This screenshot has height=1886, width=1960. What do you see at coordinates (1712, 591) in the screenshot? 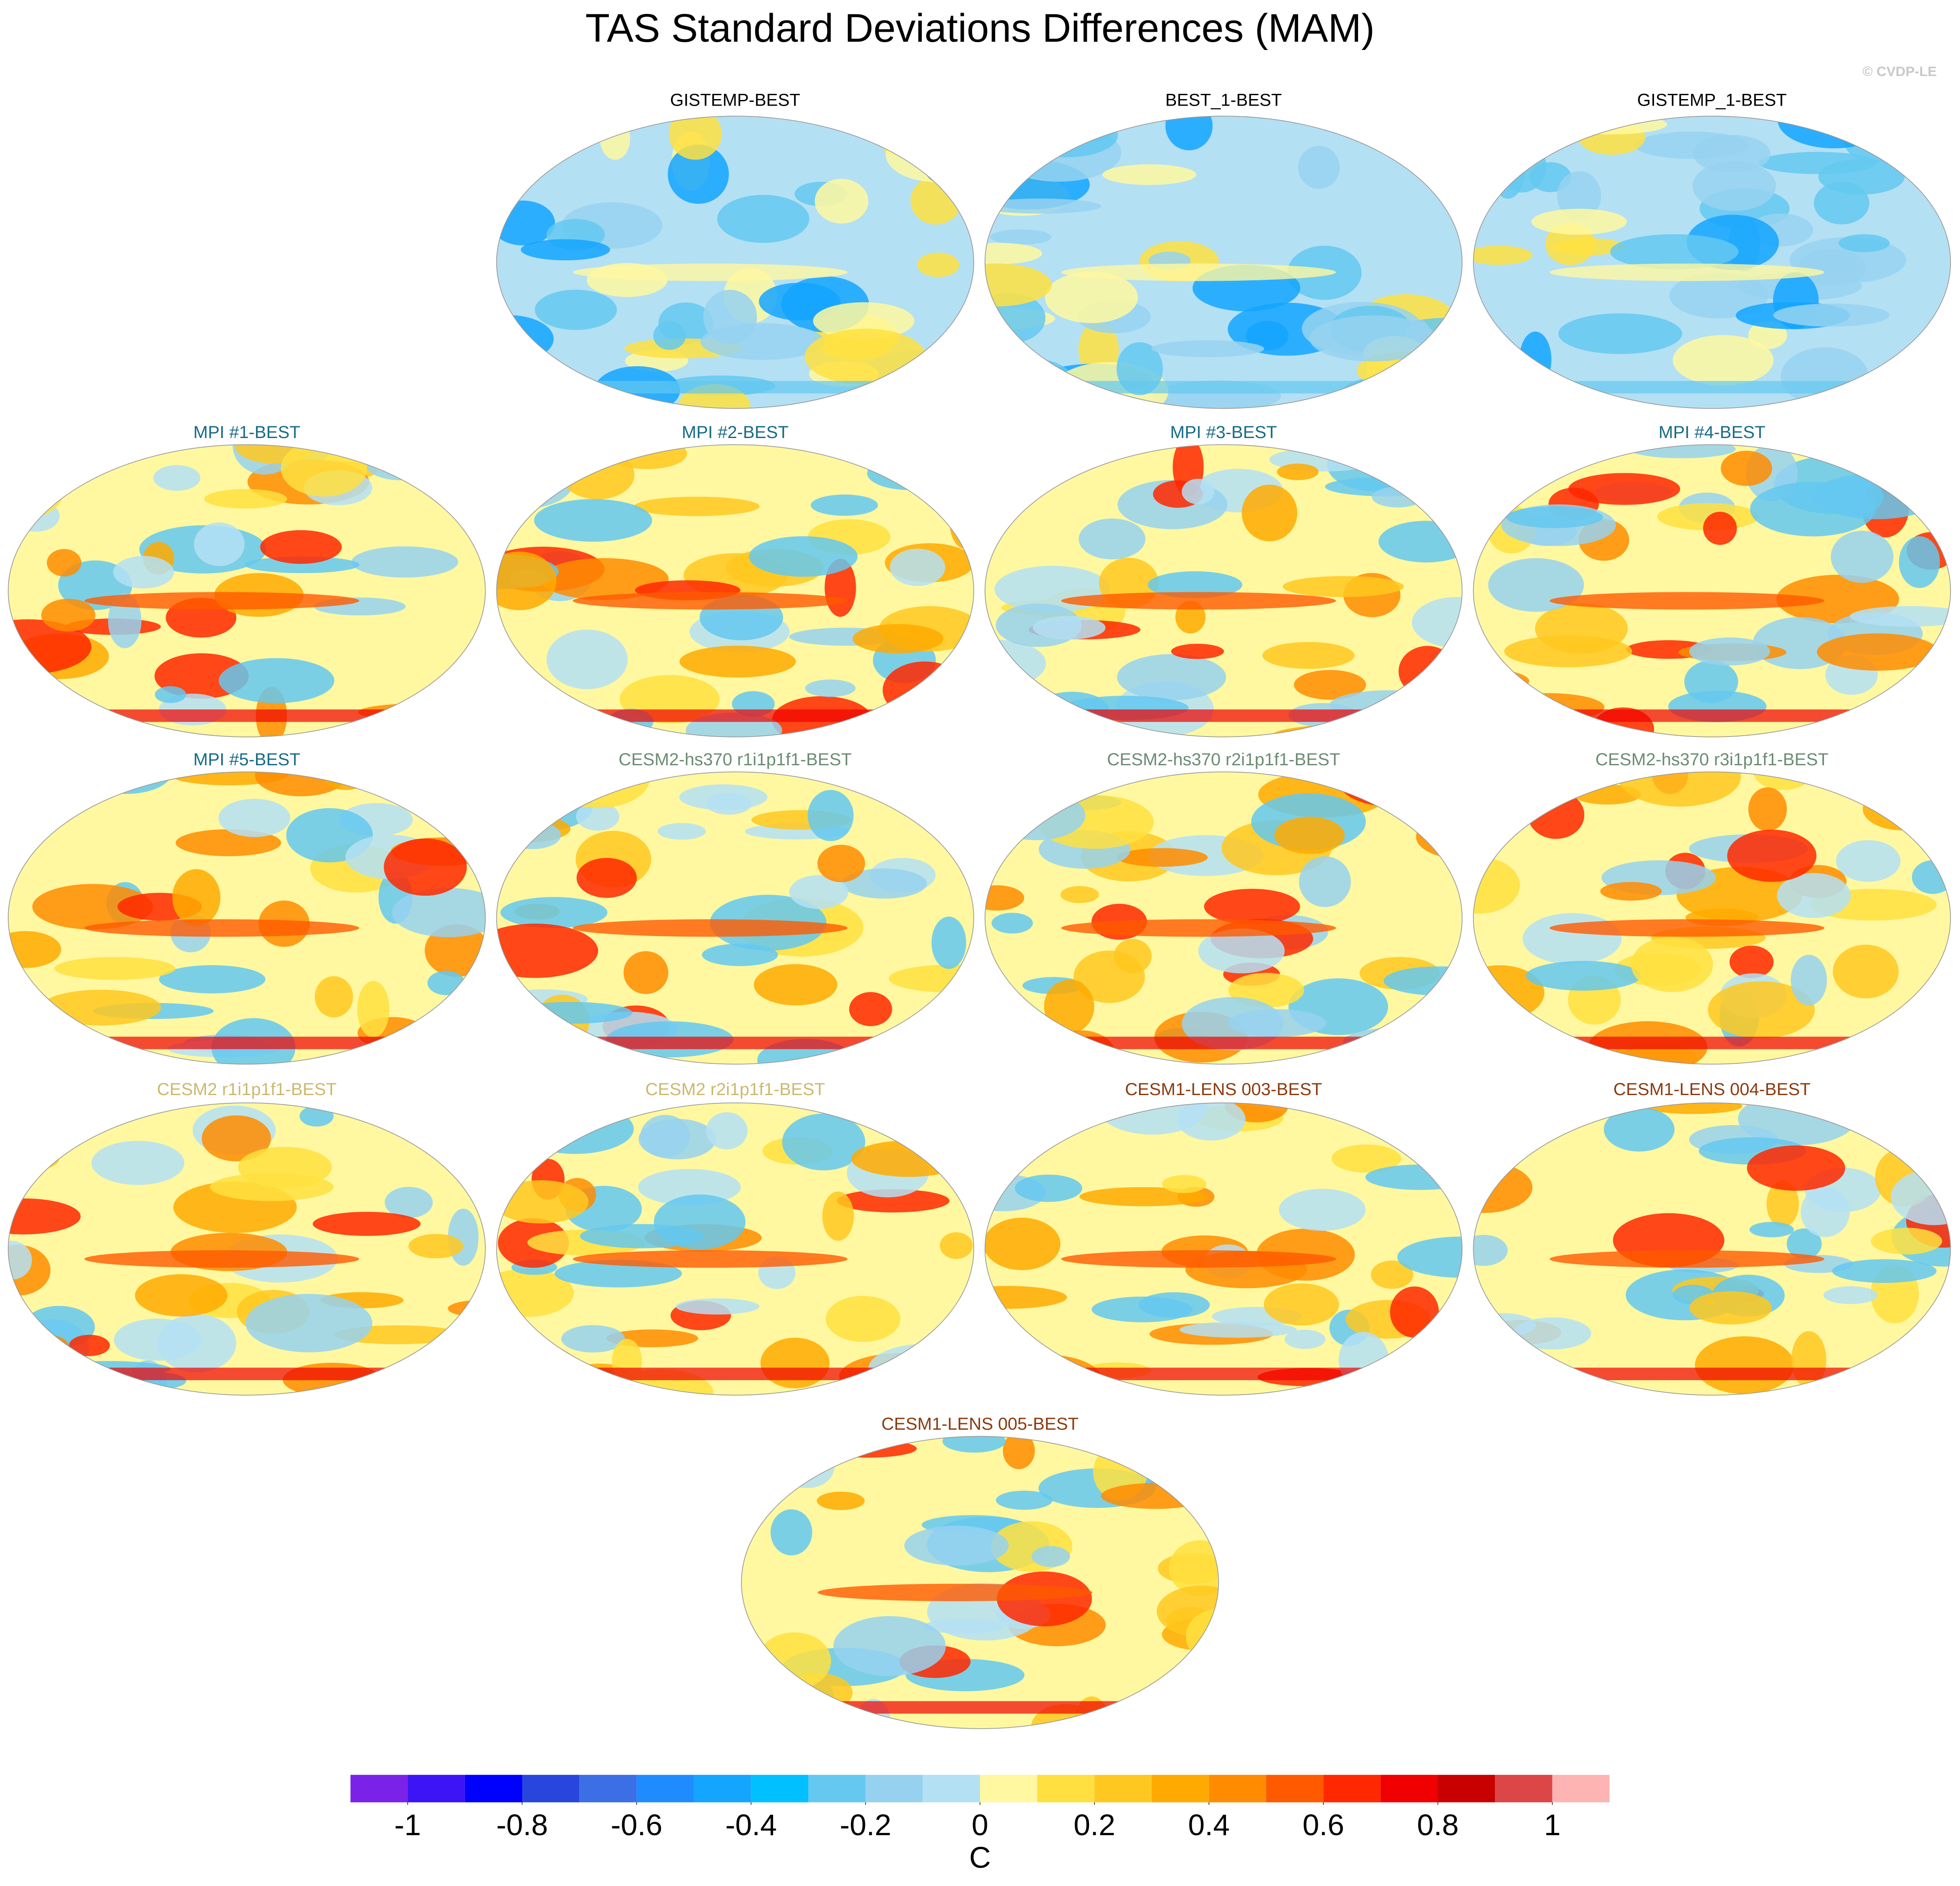
I see `map` at bounding box center [1712, 591].